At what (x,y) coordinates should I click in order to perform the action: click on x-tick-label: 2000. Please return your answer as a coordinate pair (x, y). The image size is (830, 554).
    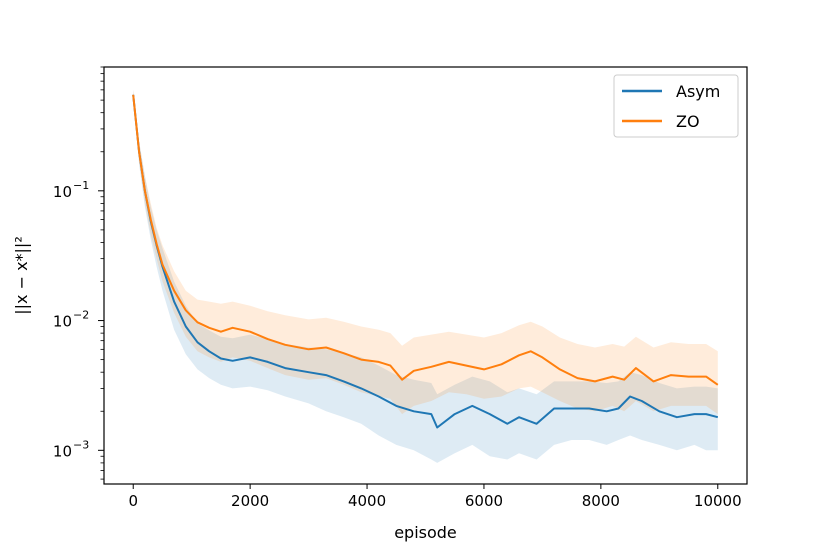
    Looking at the image, I should click on (250, 501).